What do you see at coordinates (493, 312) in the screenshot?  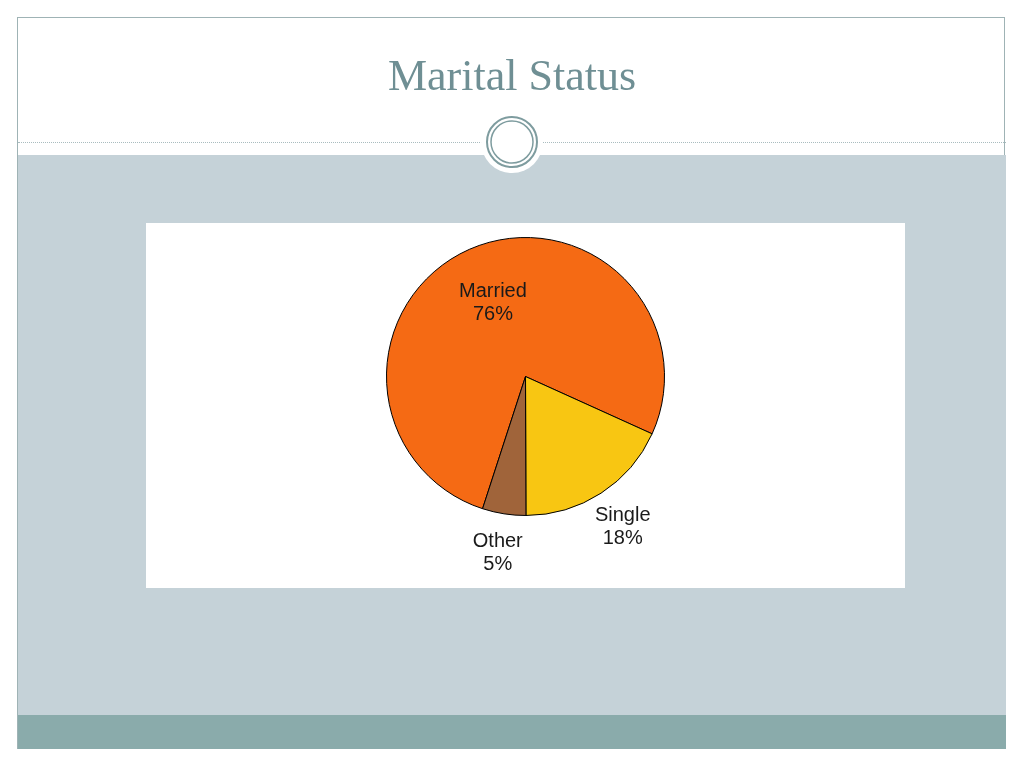 I see `data-label: 76%` at bounding box center [493, 312].